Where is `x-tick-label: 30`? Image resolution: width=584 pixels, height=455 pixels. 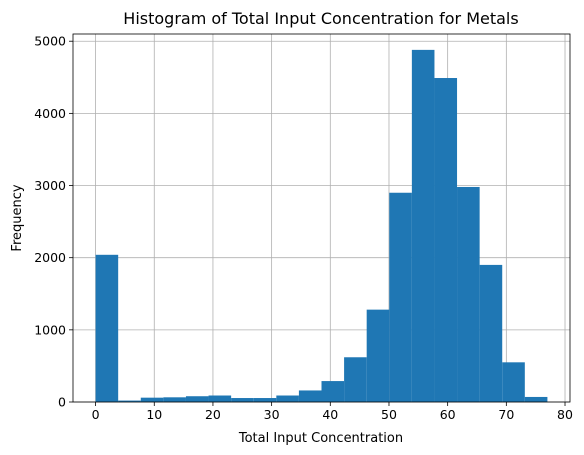
x-tick-label: 30 is located at coordinates (272, 414).